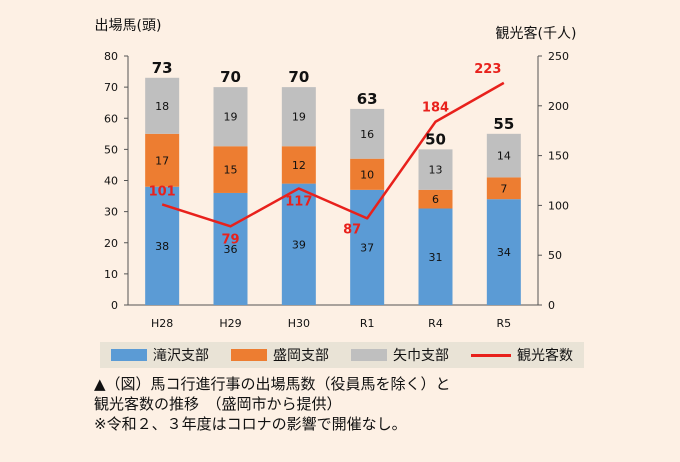 The width and height of the screenshot is (680, 462). I want to click on right-tick-label: 250, so click(558, 56).